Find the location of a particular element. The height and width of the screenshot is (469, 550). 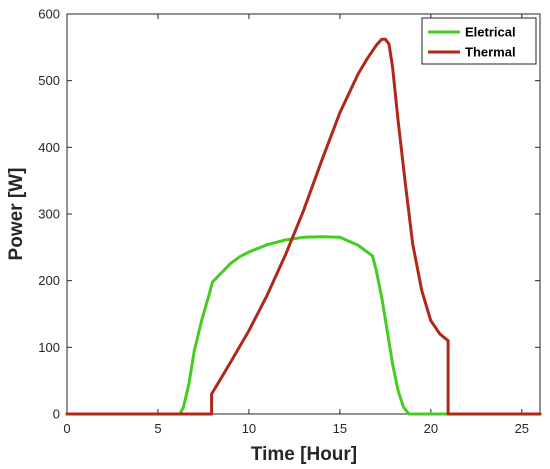

x-tick-label: 0 is located at coordinates (66, 428).